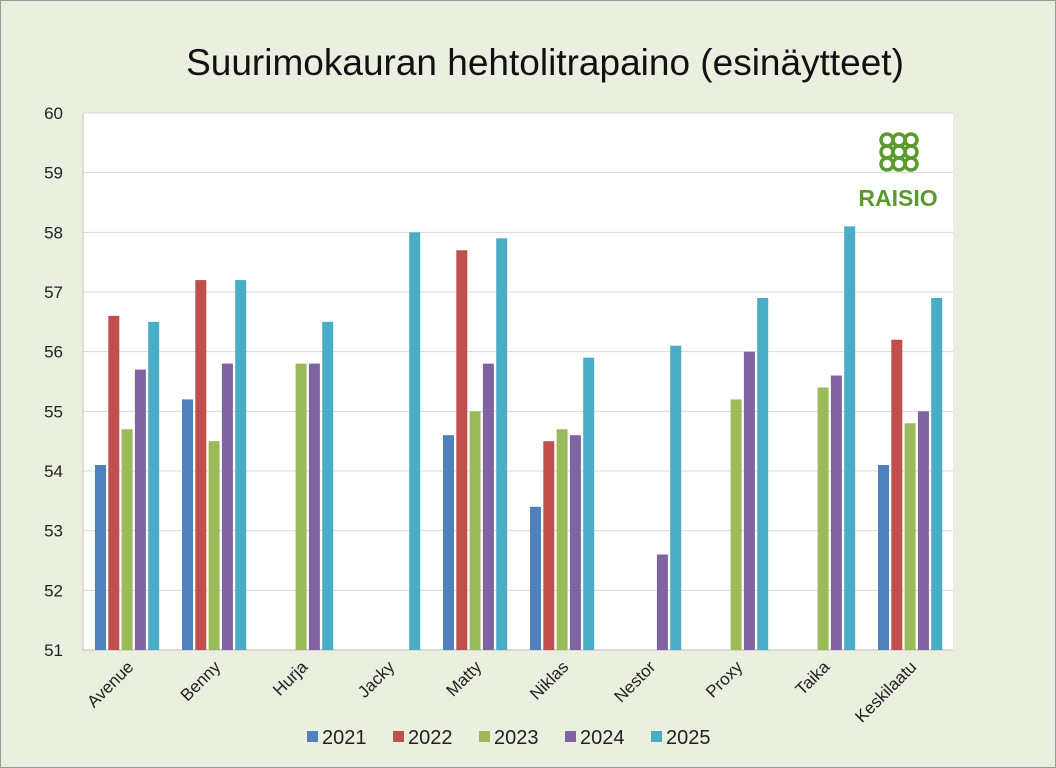 This screenshot has width=1056, height=768. I want to click on bar-2025-avenue, so click(154, 485).